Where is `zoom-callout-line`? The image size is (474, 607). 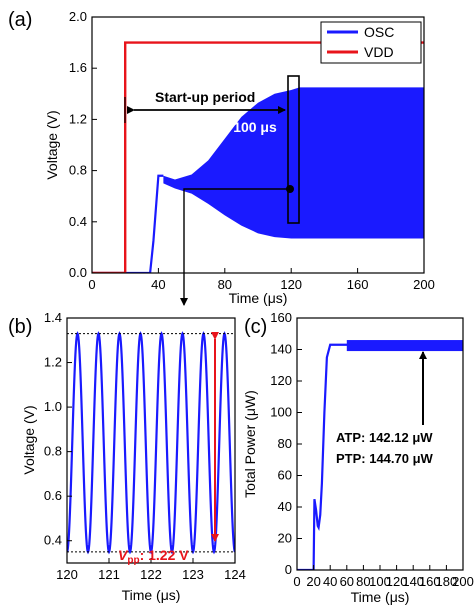 zoom-callout-line is located at coordinates (235, 247).